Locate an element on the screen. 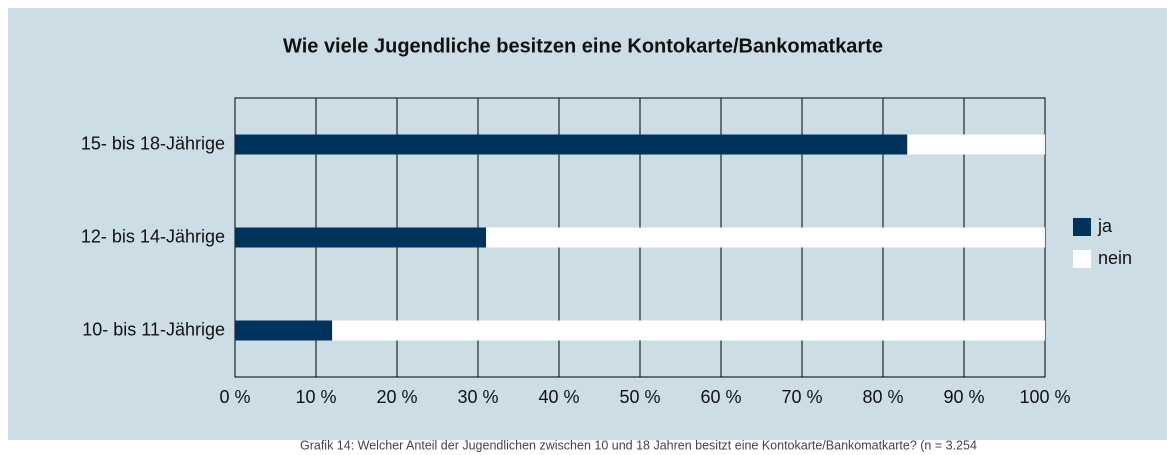  x-tick-label: 20 % is located at coordinates (396, 397).